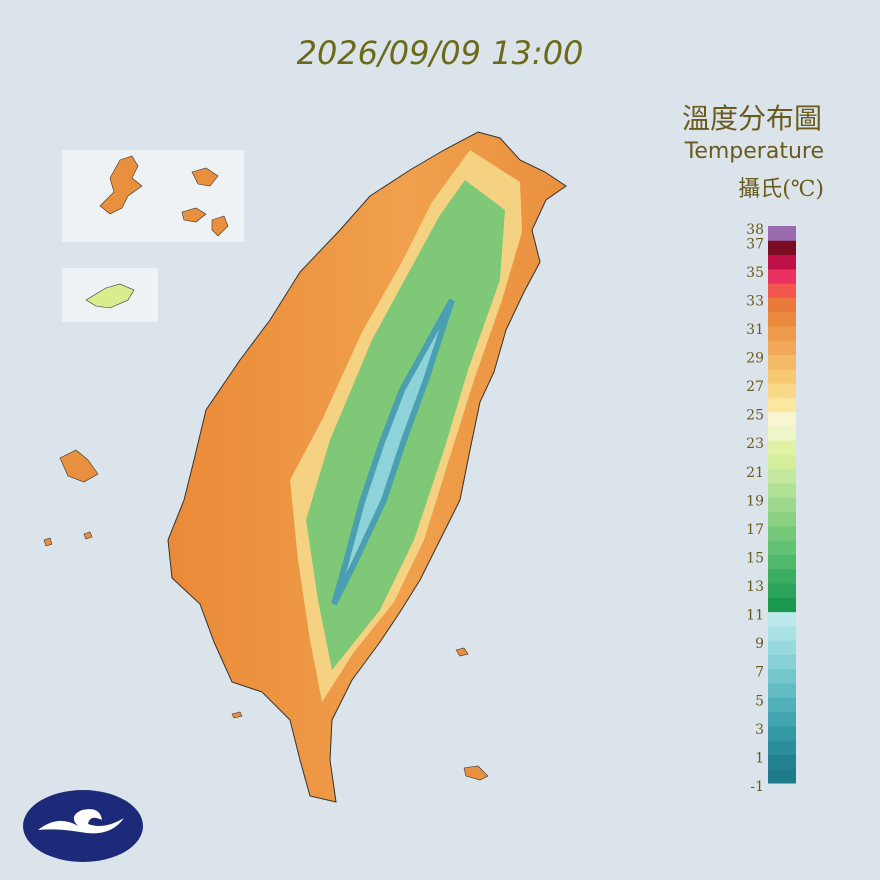  Describe the element at coordinates (781, 189) in the screenshot. I see `legend-unit: 攝氏(℃)` at that location.